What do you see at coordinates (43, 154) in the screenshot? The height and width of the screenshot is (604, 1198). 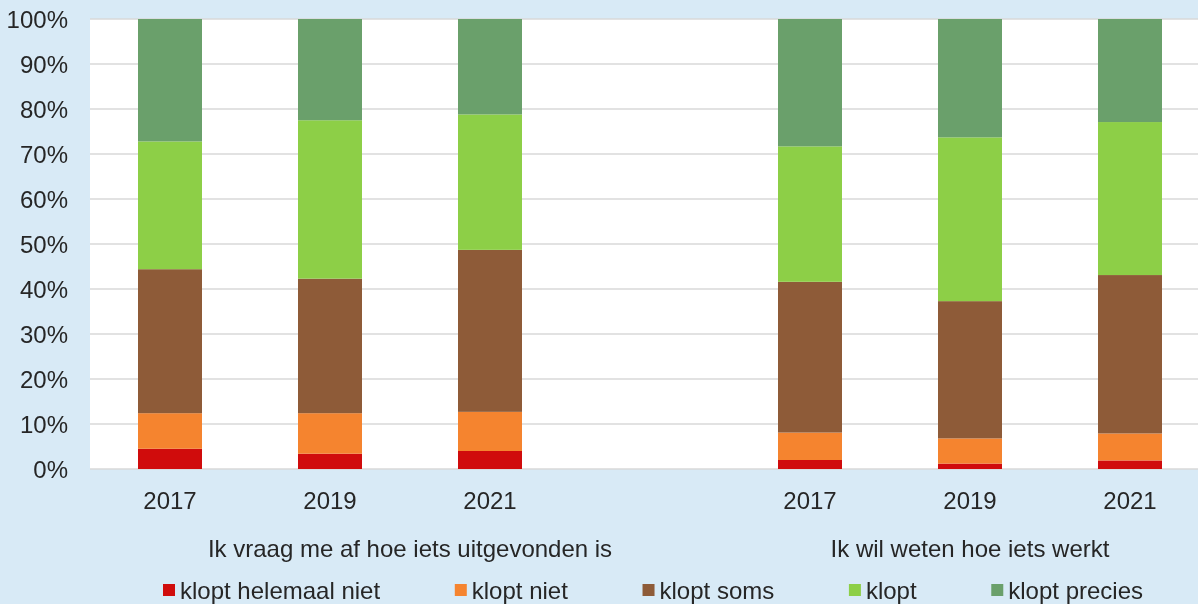 I see `y-tick-label: 70%` at bounding box center [43, 154].